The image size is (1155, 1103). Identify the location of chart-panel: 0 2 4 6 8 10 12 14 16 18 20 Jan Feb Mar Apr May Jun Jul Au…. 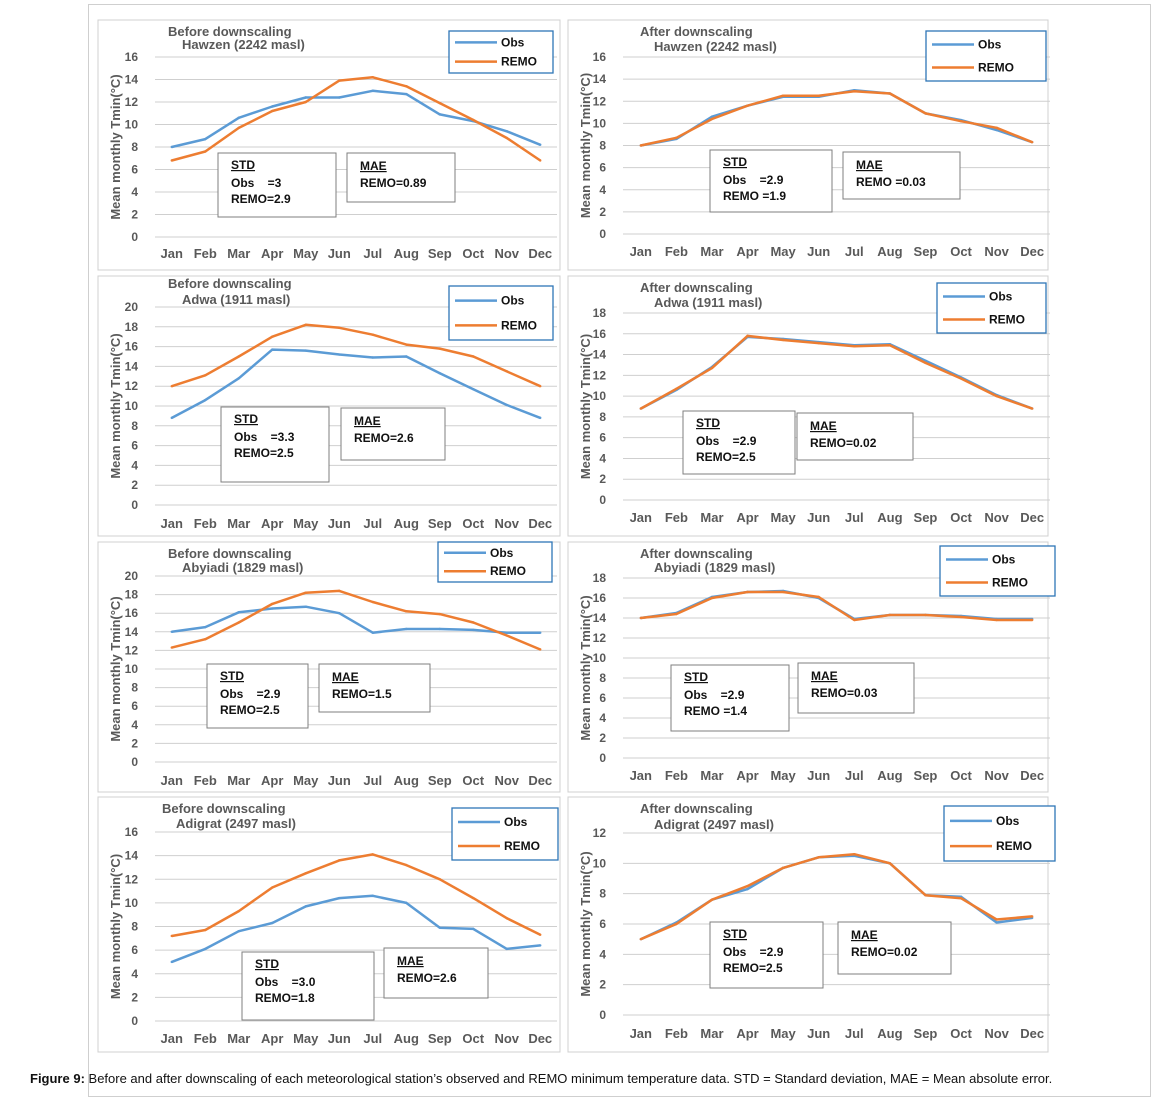
(329, 406).